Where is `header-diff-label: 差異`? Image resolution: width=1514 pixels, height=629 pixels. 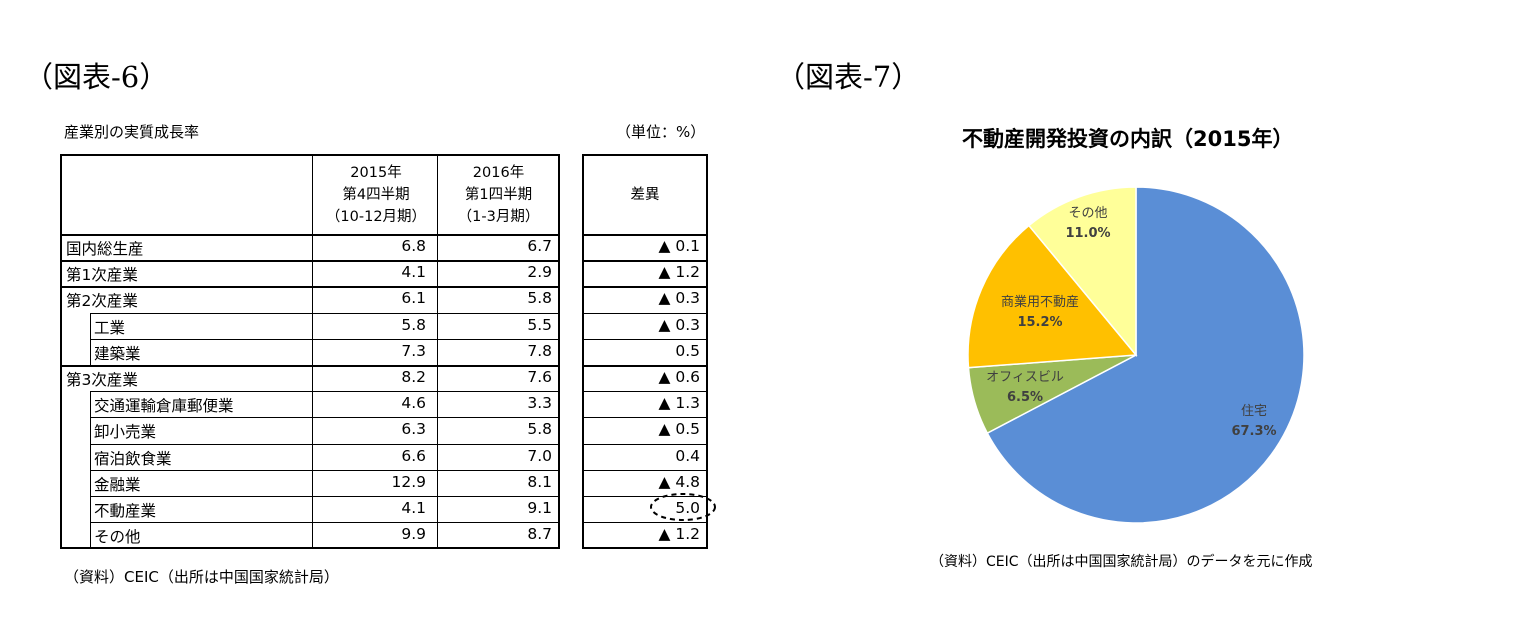
header-diff-label: 差異 is located at coordinates (645, 195).